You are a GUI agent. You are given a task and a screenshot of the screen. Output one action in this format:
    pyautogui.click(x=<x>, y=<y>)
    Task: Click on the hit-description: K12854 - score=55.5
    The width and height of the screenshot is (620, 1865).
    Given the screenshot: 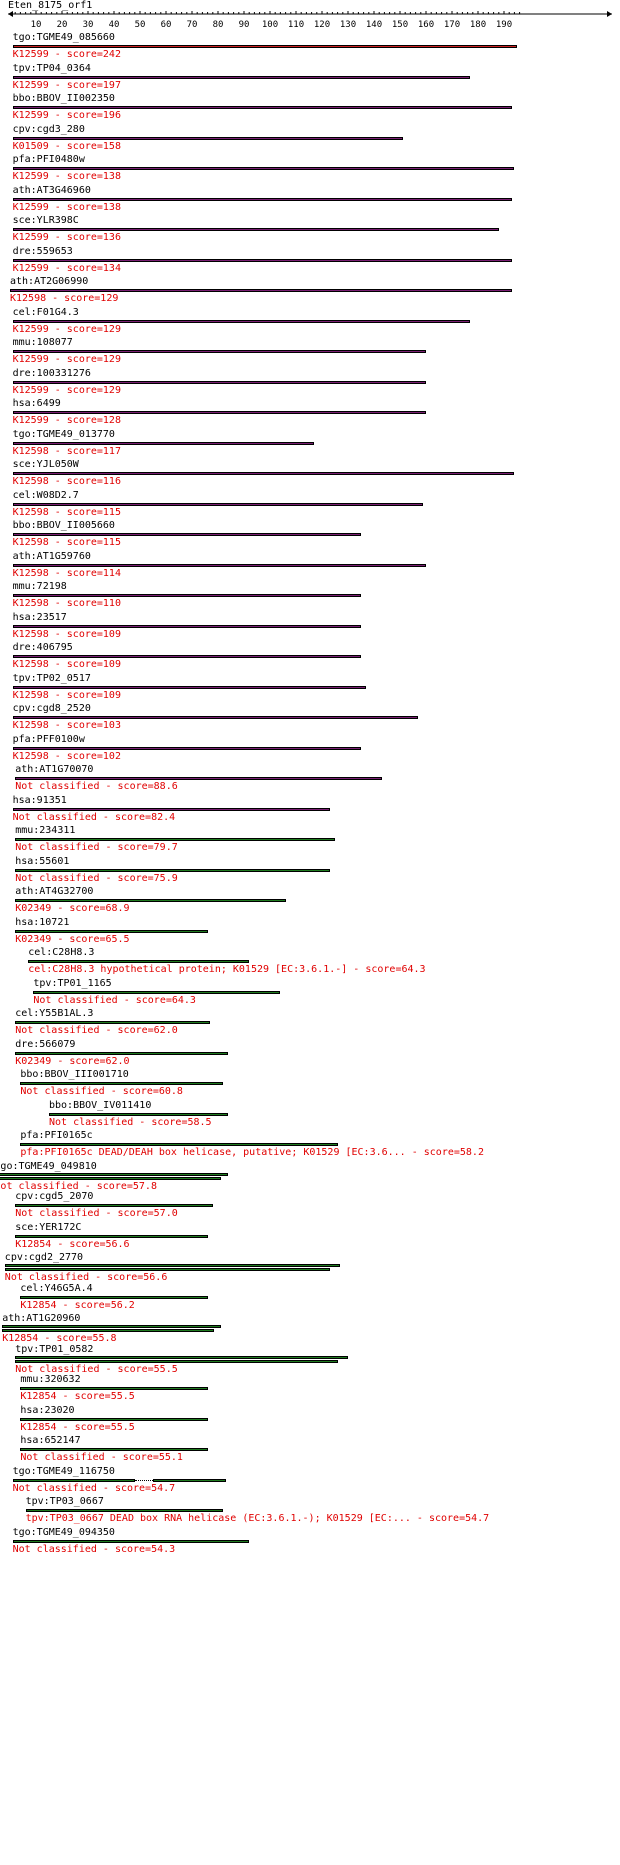 What is the action you would take?
    pyautogui.click(x=77, y=1396)
    